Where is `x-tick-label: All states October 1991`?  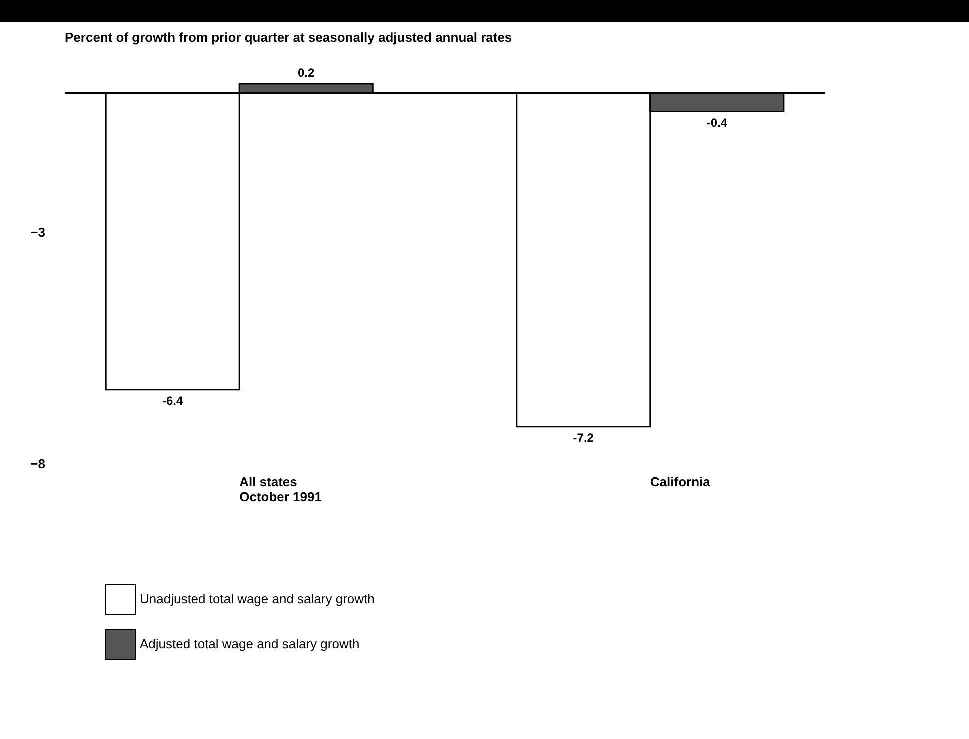
x-tick-label: All states October 1991 is located at coordinates (281, 489).